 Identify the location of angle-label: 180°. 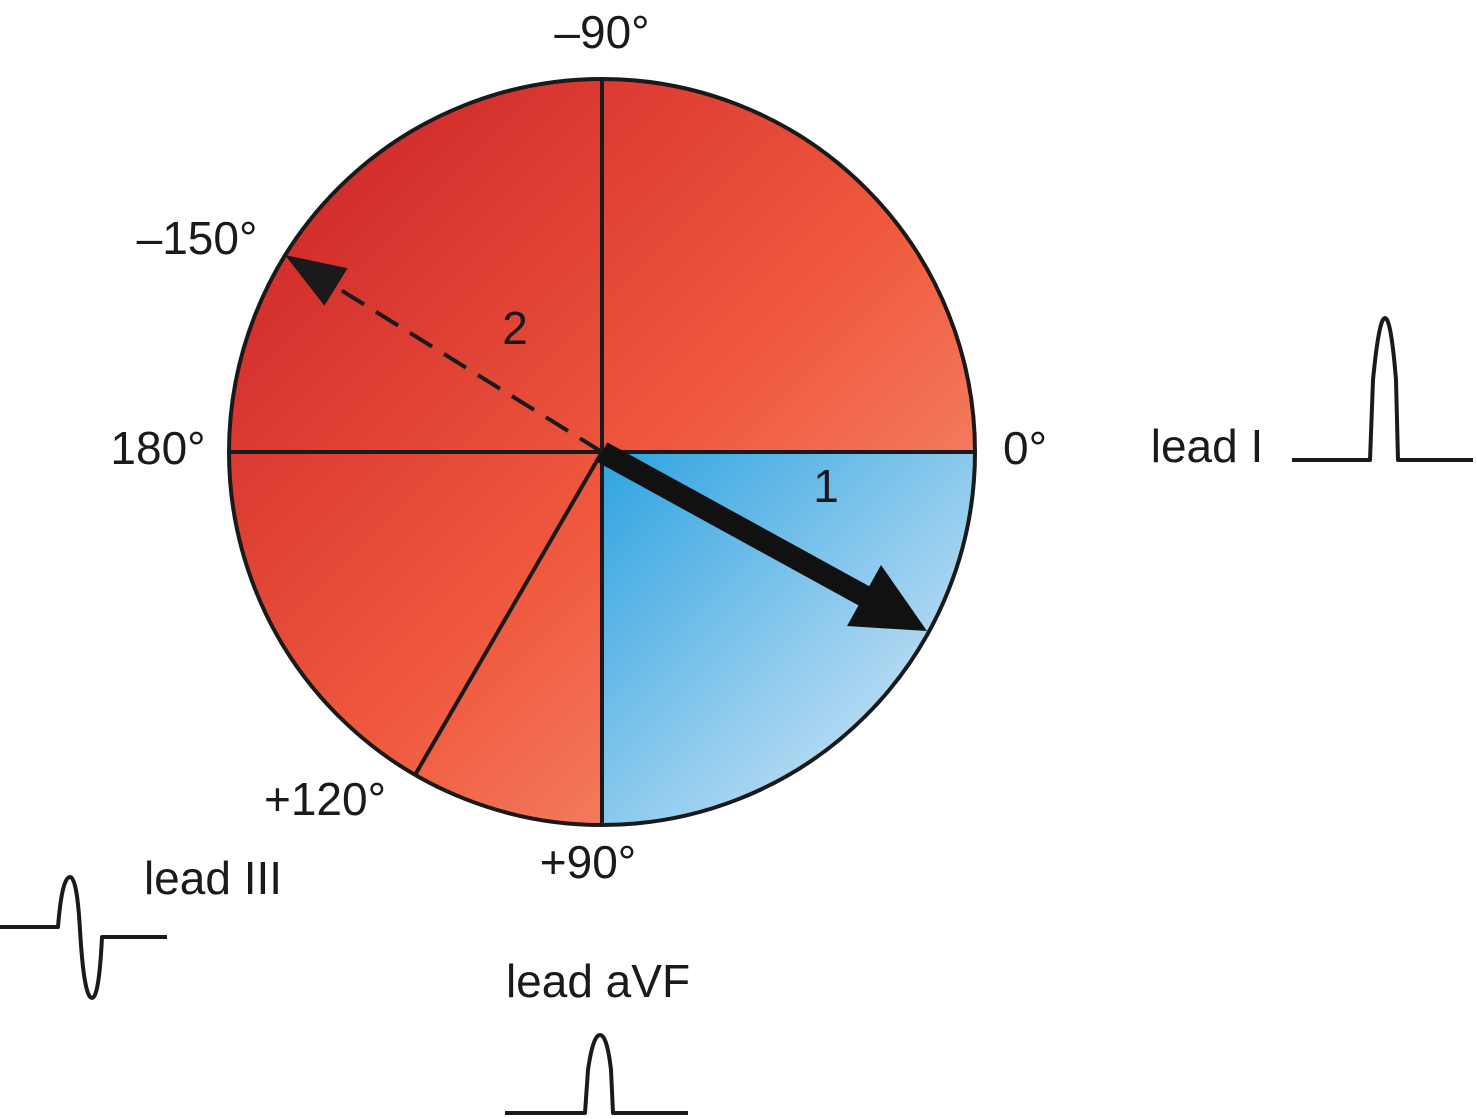
(157, 448).